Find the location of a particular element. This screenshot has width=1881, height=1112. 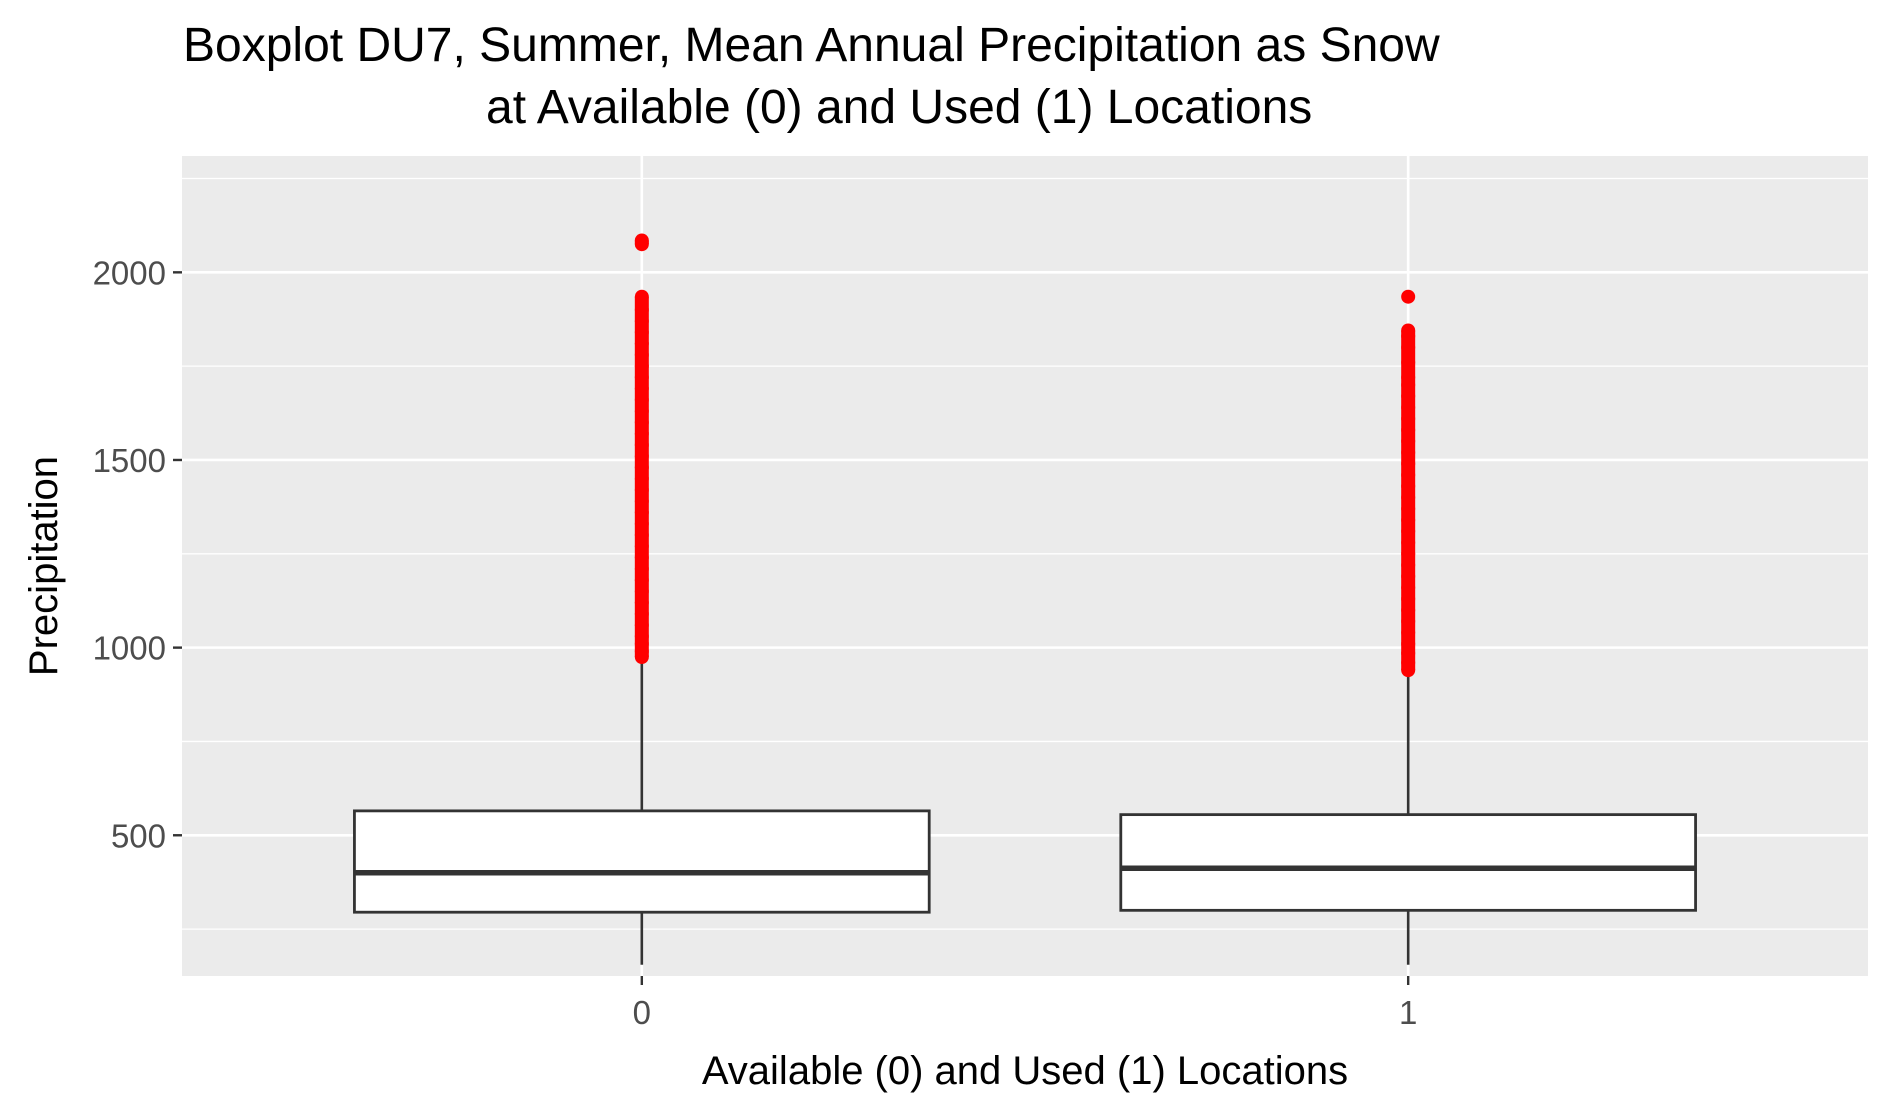

y-tick-label: 500 is located at coordinates (138, 835).